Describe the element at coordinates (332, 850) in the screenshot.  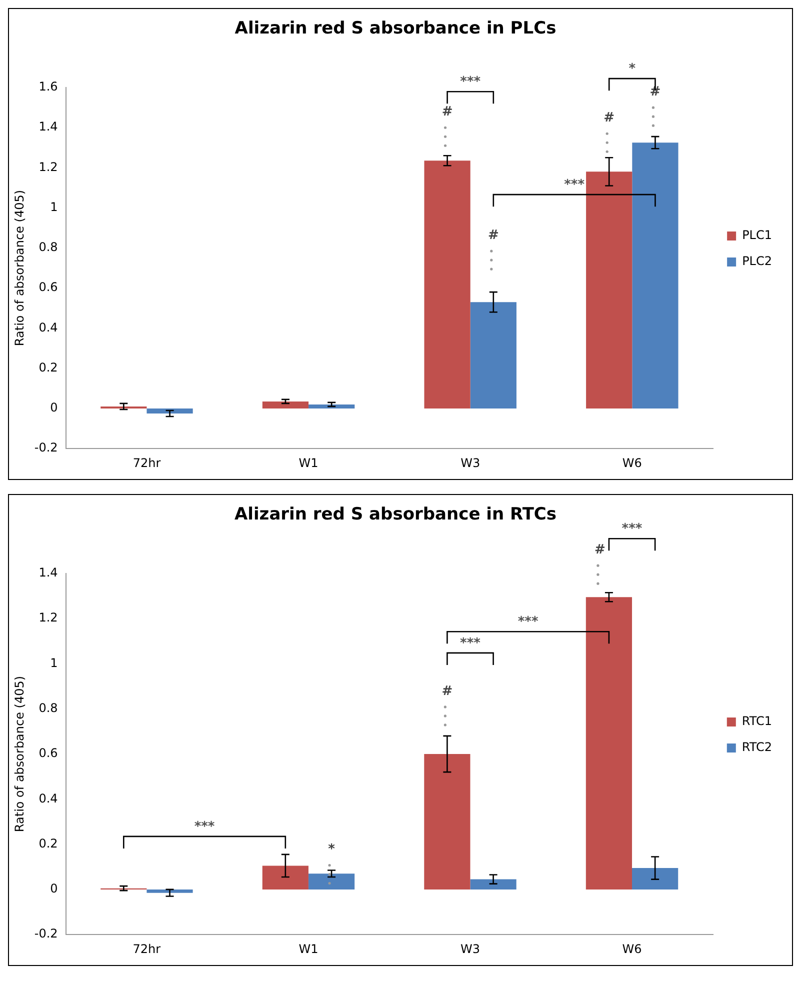
I see `annotation: *` at that location.